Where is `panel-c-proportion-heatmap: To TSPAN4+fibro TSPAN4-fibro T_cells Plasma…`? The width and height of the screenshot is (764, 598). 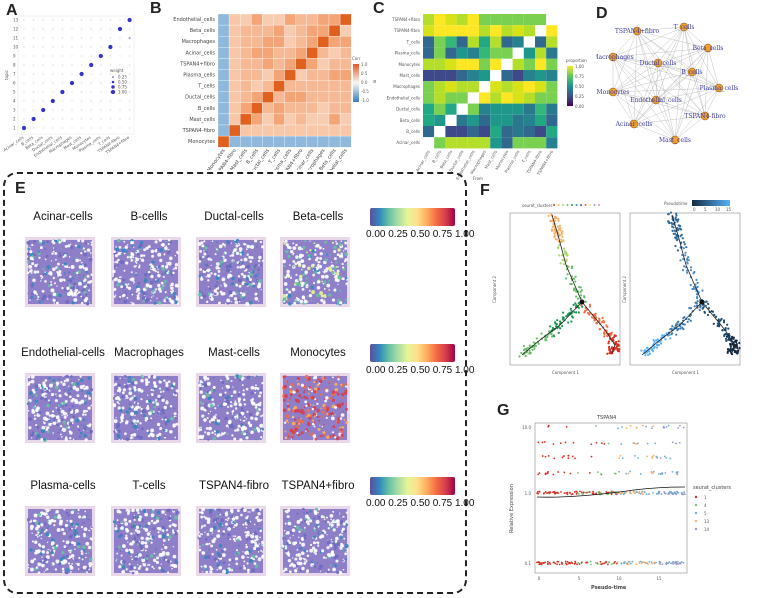 panel-c-proportion-heatmap: To TSPAN4+fibro TSPAN4-fibro T_cells Plasma… is located at coordinates (480, 97).